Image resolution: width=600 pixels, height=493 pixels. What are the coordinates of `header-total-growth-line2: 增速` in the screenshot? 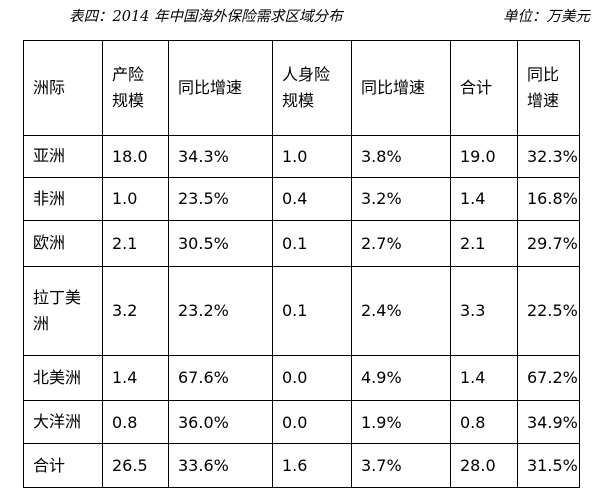 It's located at (543, 101).